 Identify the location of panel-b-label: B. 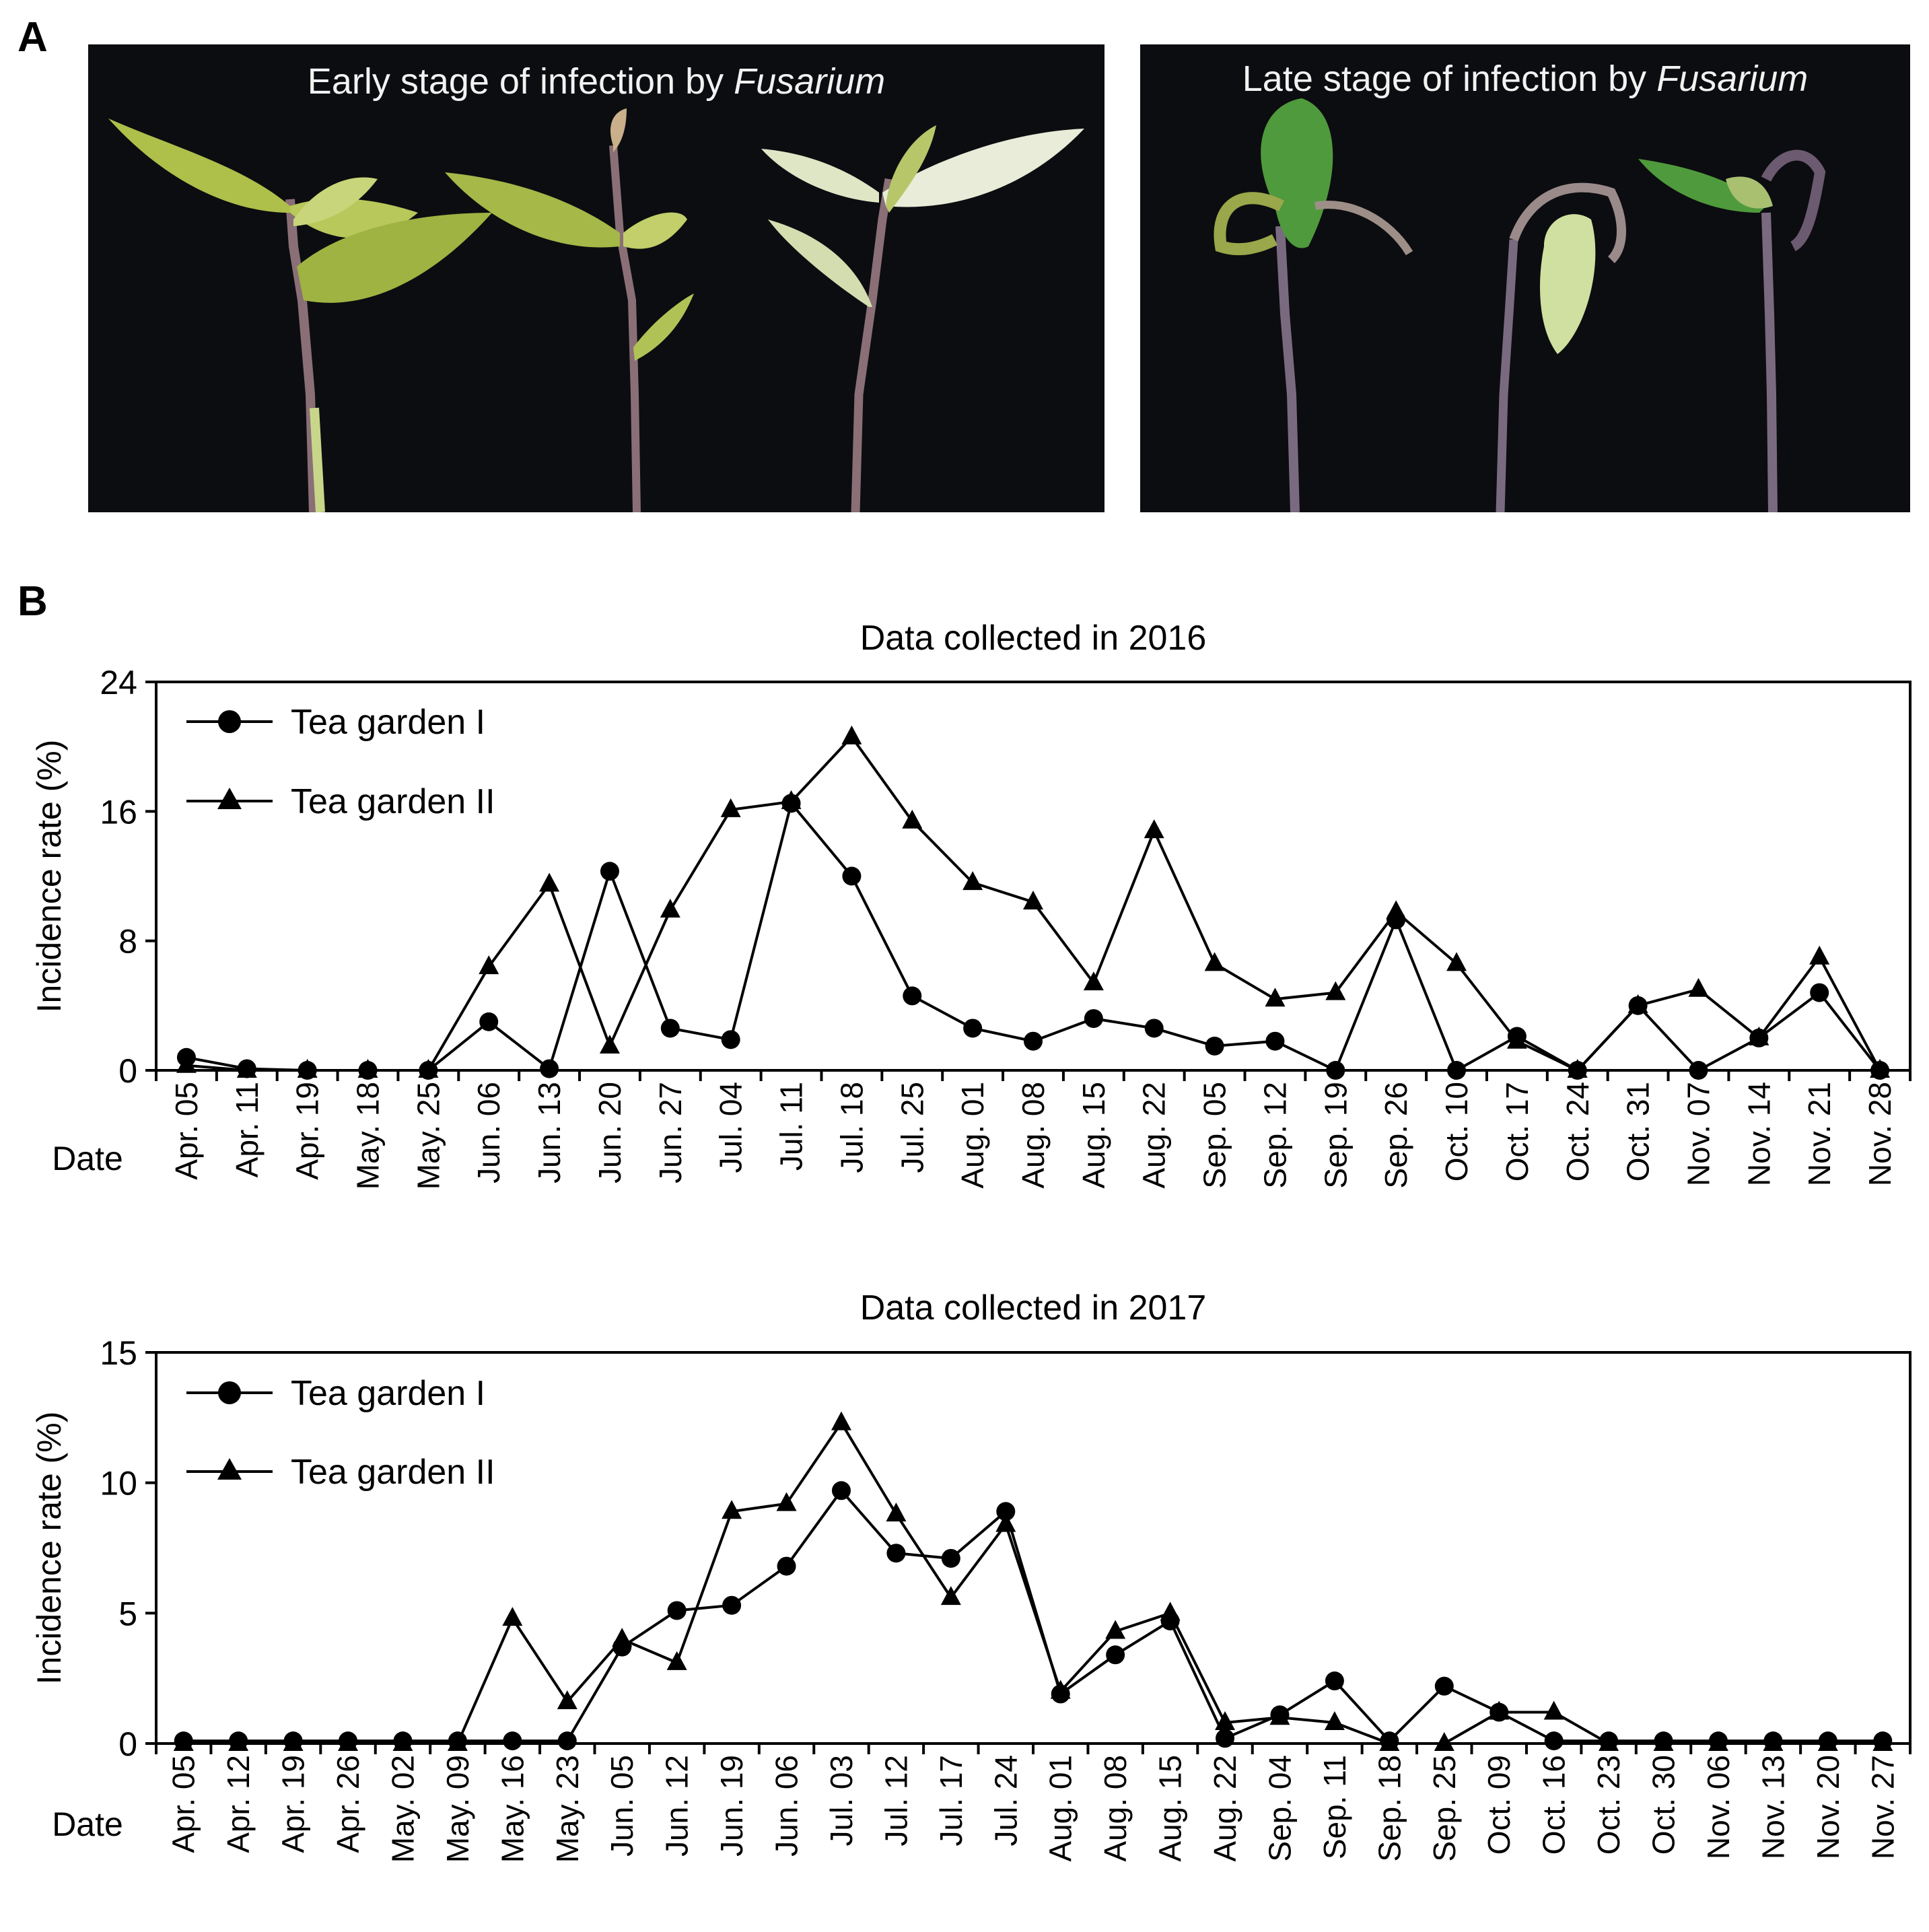
(32, 601).